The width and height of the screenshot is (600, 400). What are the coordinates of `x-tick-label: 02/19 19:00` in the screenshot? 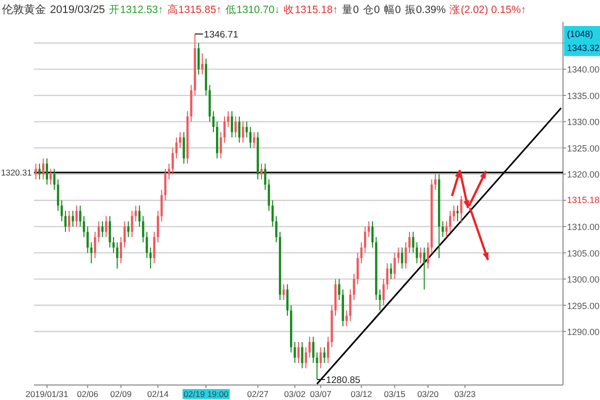 It's located at (206, 394).